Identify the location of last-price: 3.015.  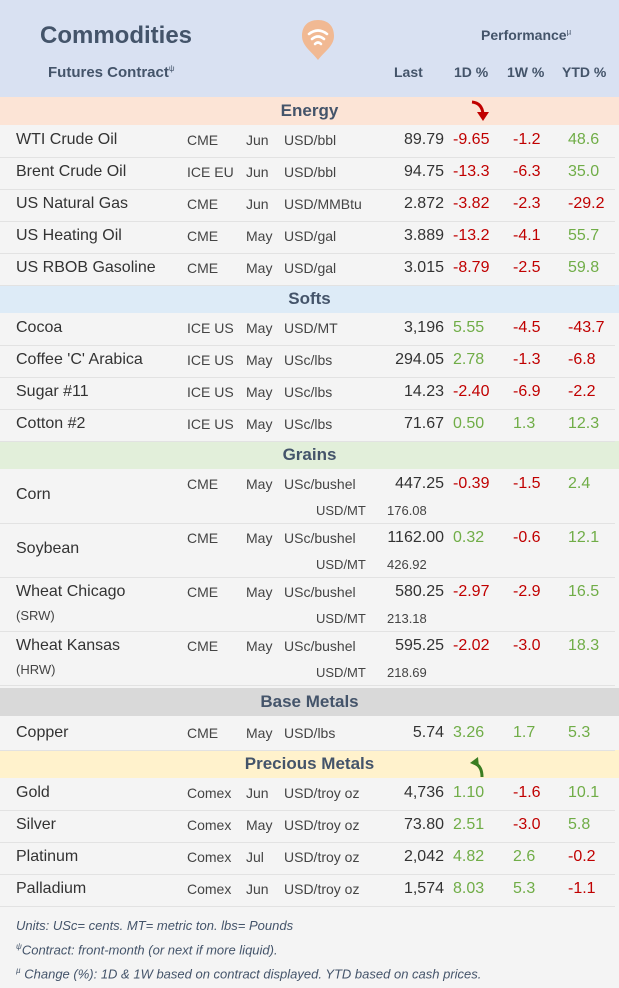
(423, 267).